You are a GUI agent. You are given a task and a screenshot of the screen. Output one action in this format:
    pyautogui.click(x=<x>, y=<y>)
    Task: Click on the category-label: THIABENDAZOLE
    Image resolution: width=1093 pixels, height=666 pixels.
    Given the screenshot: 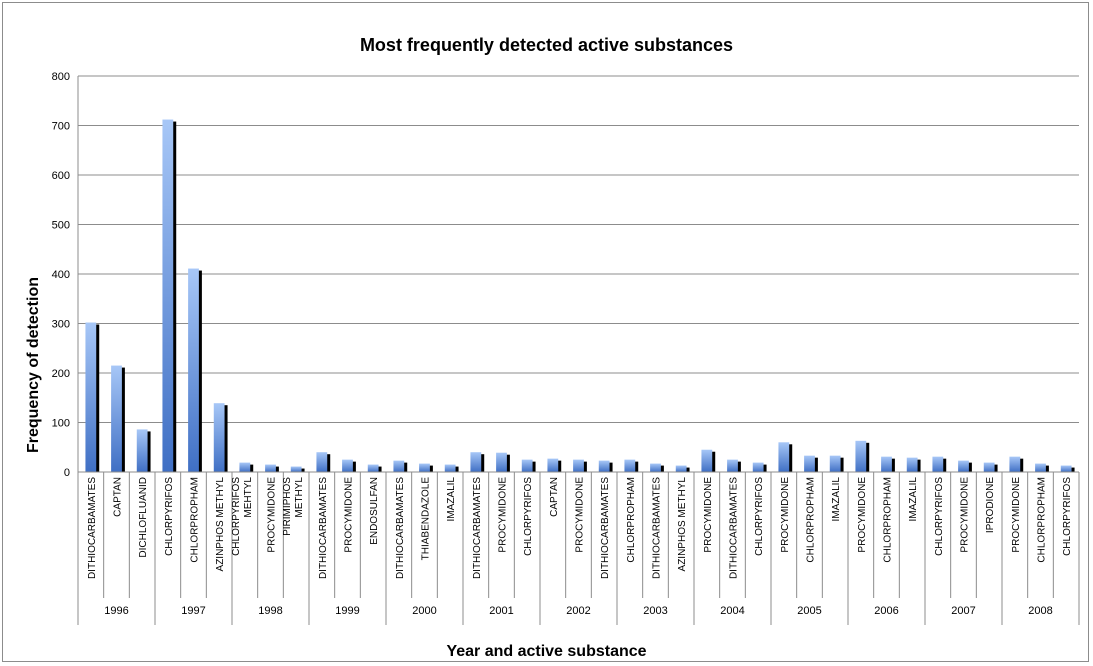 What is the action you would take?
    pyautogui.click(x=426, y=519)
    